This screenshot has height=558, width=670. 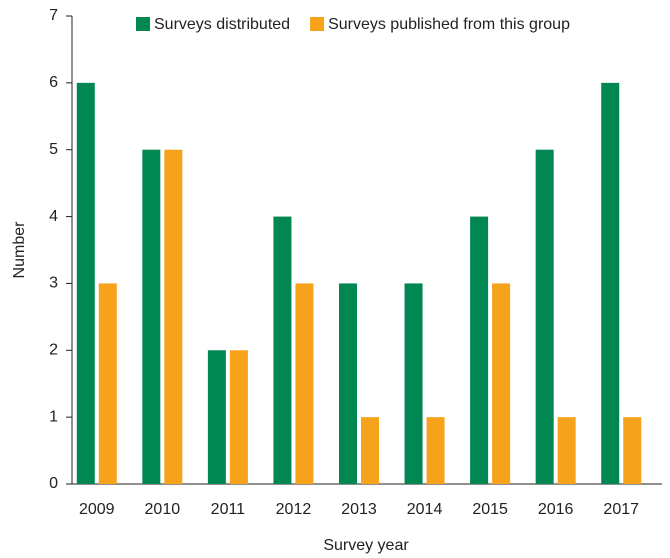 I want to click on y-tick-label: 3, so click(x=53, y=283).